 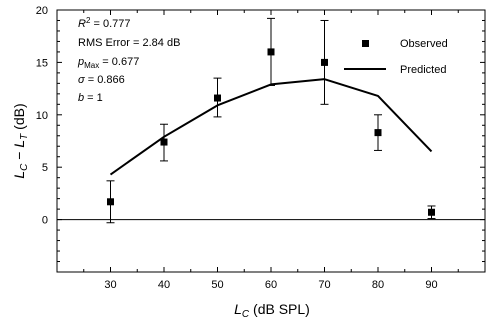 I want to click on x-tick-label: 30, so click(x=110, y=285).